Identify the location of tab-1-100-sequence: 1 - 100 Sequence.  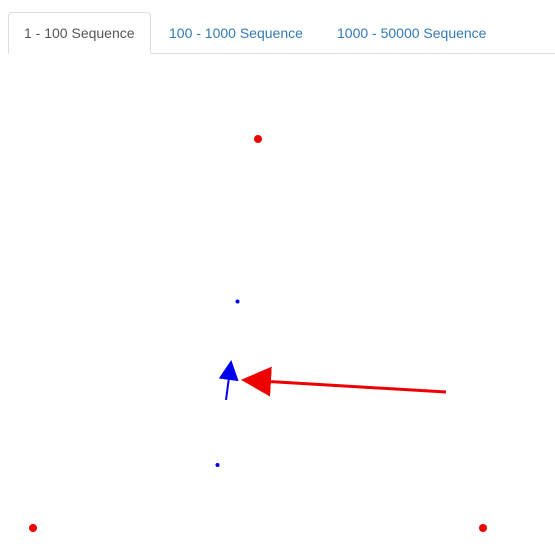
(79, 33).